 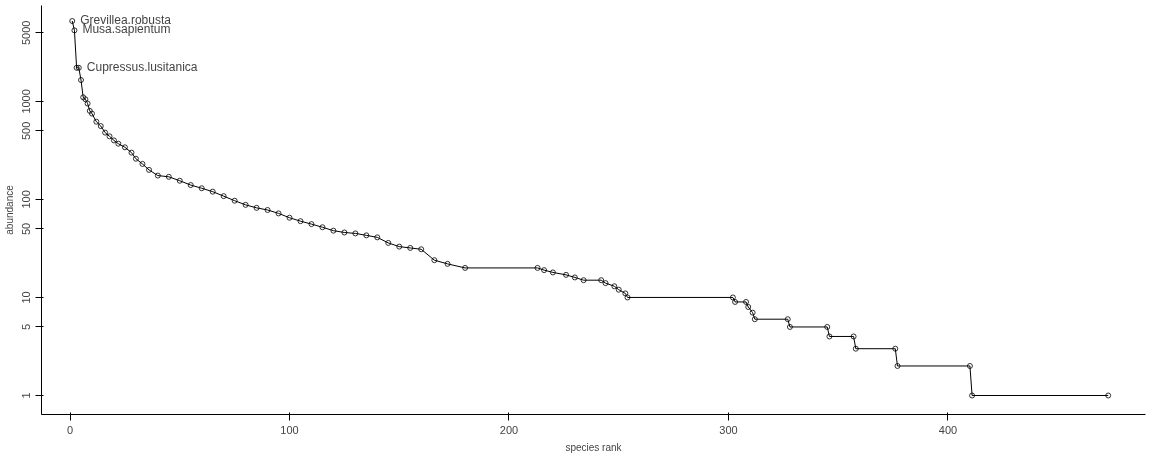 What do you see at coordinates (26, 131) in the screenshot?
I see `y-tick-label: 500` at bounding box center [26, 131].